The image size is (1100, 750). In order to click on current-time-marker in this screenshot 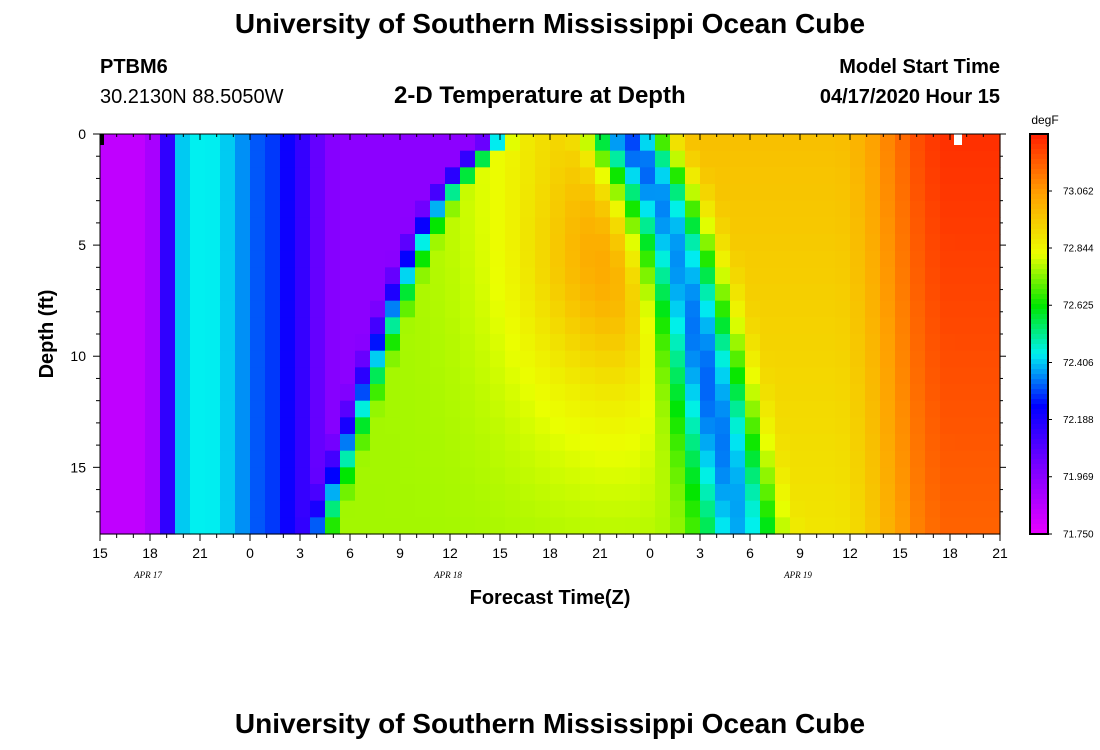, I will do `click(958, 139)`.